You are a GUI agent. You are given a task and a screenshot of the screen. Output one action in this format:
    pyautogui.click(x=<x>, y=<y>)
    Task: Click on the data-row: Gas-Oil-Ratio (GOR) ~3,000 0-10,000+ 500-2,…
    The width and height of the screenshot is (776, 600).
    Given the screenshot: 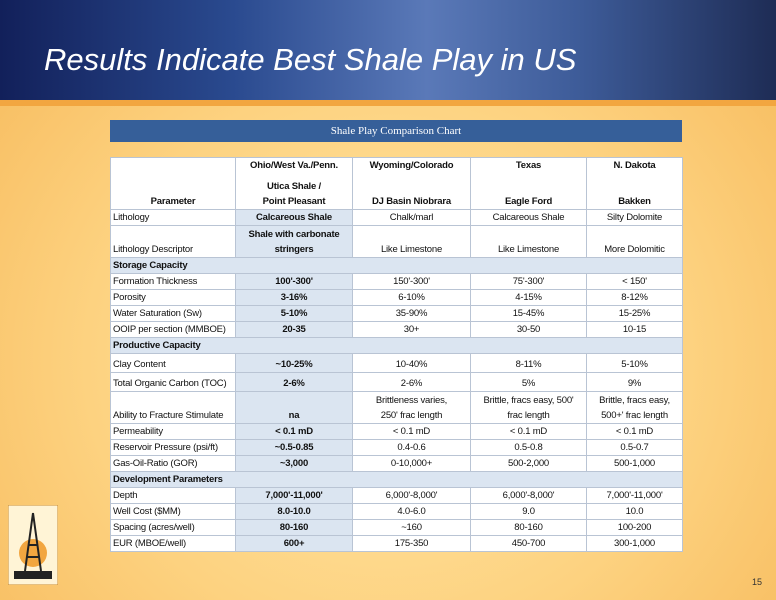 What is the action you would take?
    pyautogui.click(x=396, y=463)
    